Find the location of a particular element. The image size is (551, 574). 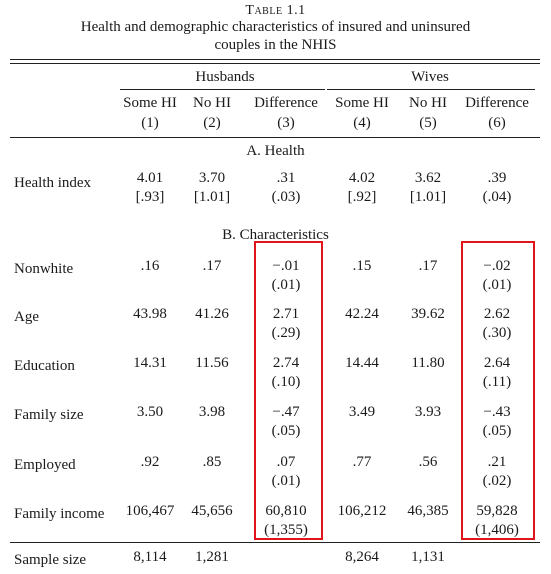

table-cell: 2.74 is located at coordinates (286, 363).